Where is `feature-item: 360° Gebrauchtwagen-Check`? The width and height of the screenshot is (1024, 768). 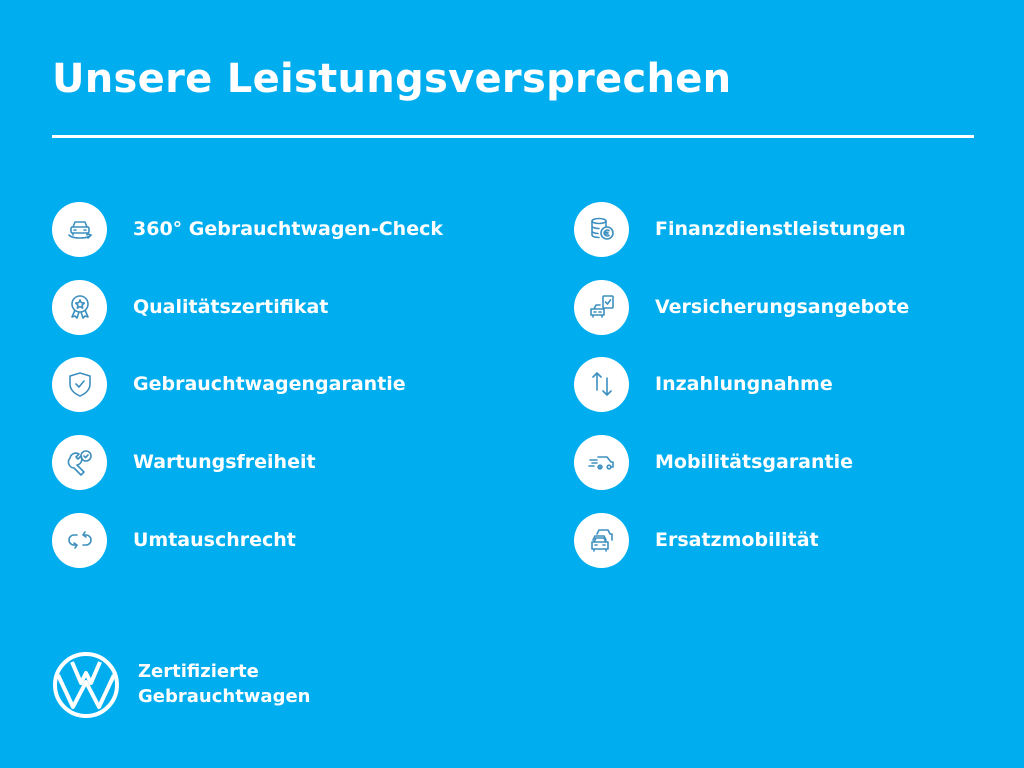
feature-item: 360° Gebrauchtwagen-Check is located at coordinates (247, 229).